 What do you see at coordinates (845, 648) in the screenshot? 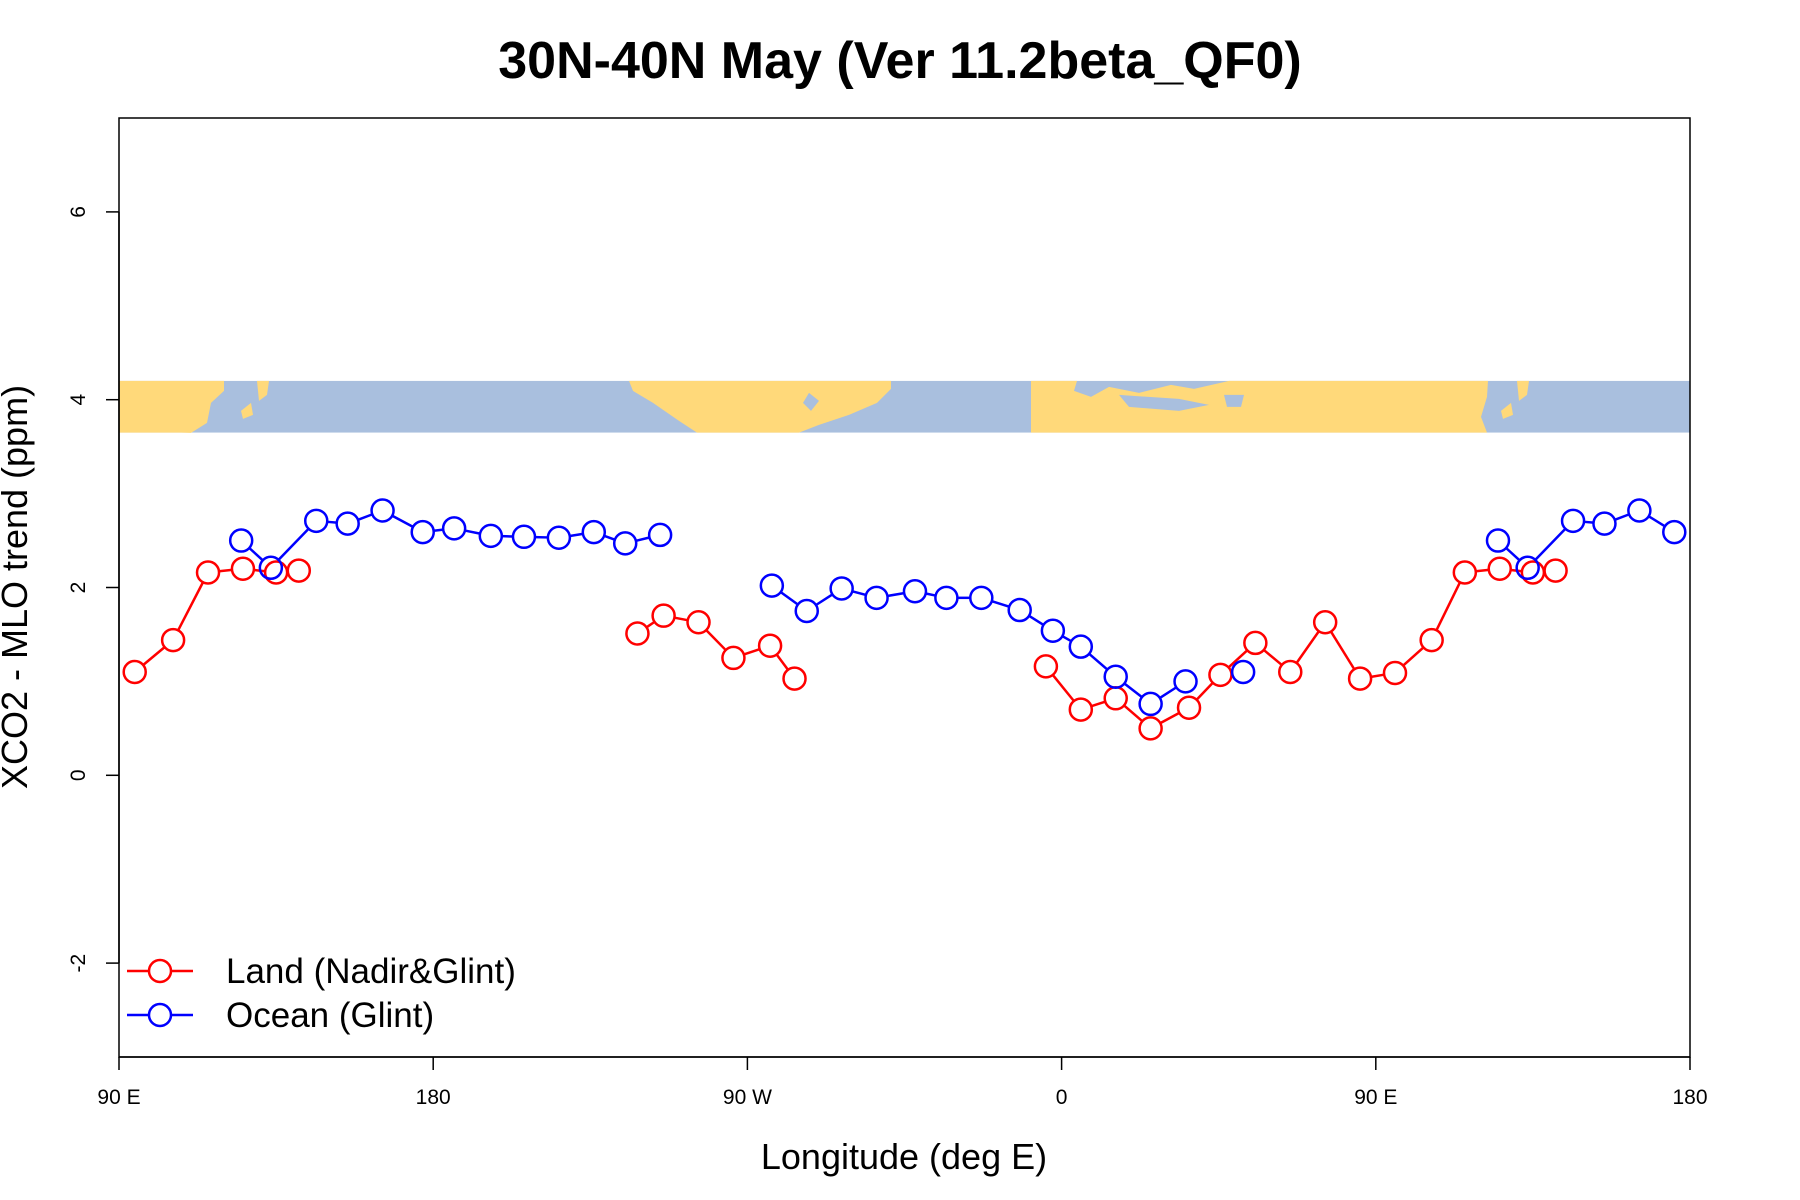
I see `series-land` at bounding box center [845, 648].